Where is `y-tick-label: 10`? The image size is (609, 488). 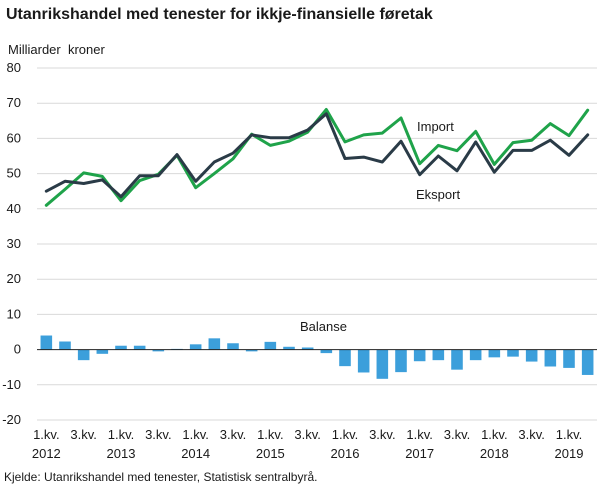 y-tick-label: 10 is located at coordinates (14, 313).